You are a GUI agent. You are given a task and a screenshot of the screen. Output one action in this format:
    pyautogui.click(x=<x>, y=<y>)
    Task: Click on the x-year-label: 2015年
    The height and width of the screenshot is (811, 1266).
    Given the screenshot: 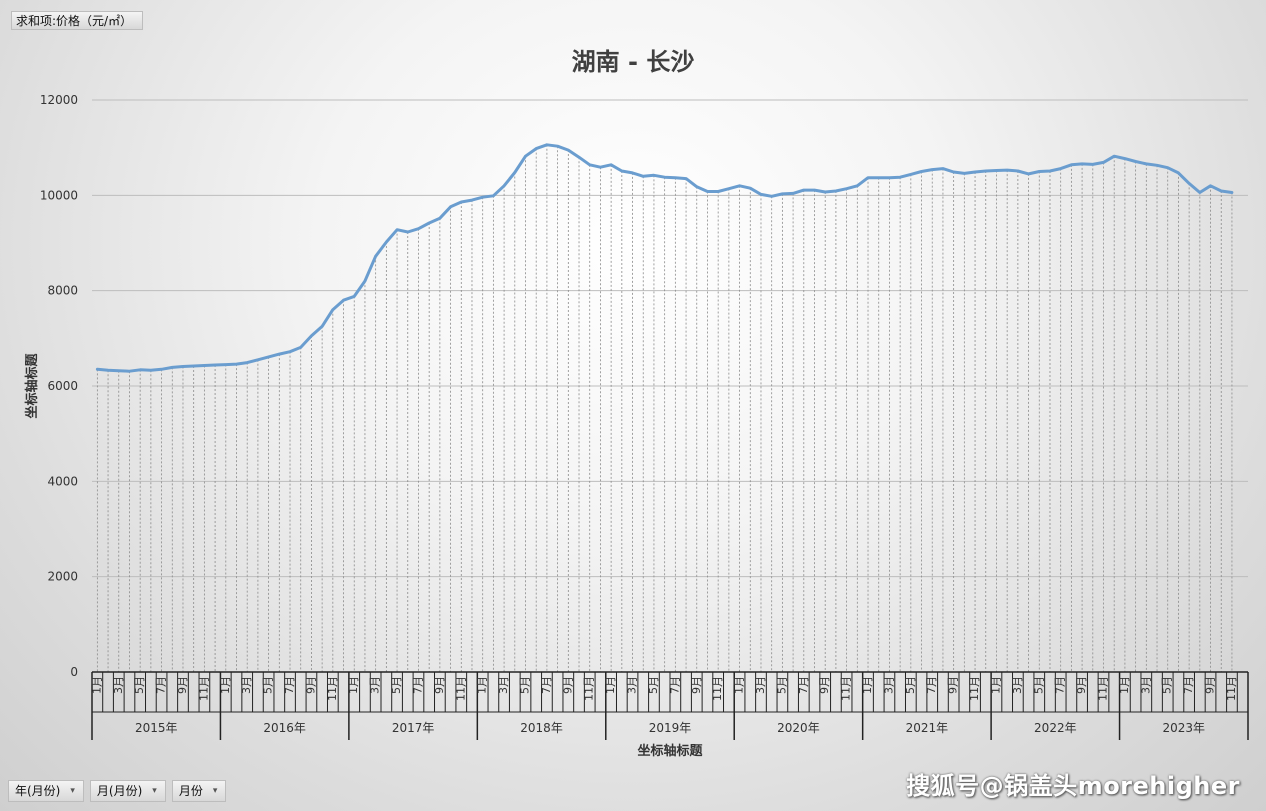 What is the action you would take?
    pyautogui.click(x=156, y=728)
    